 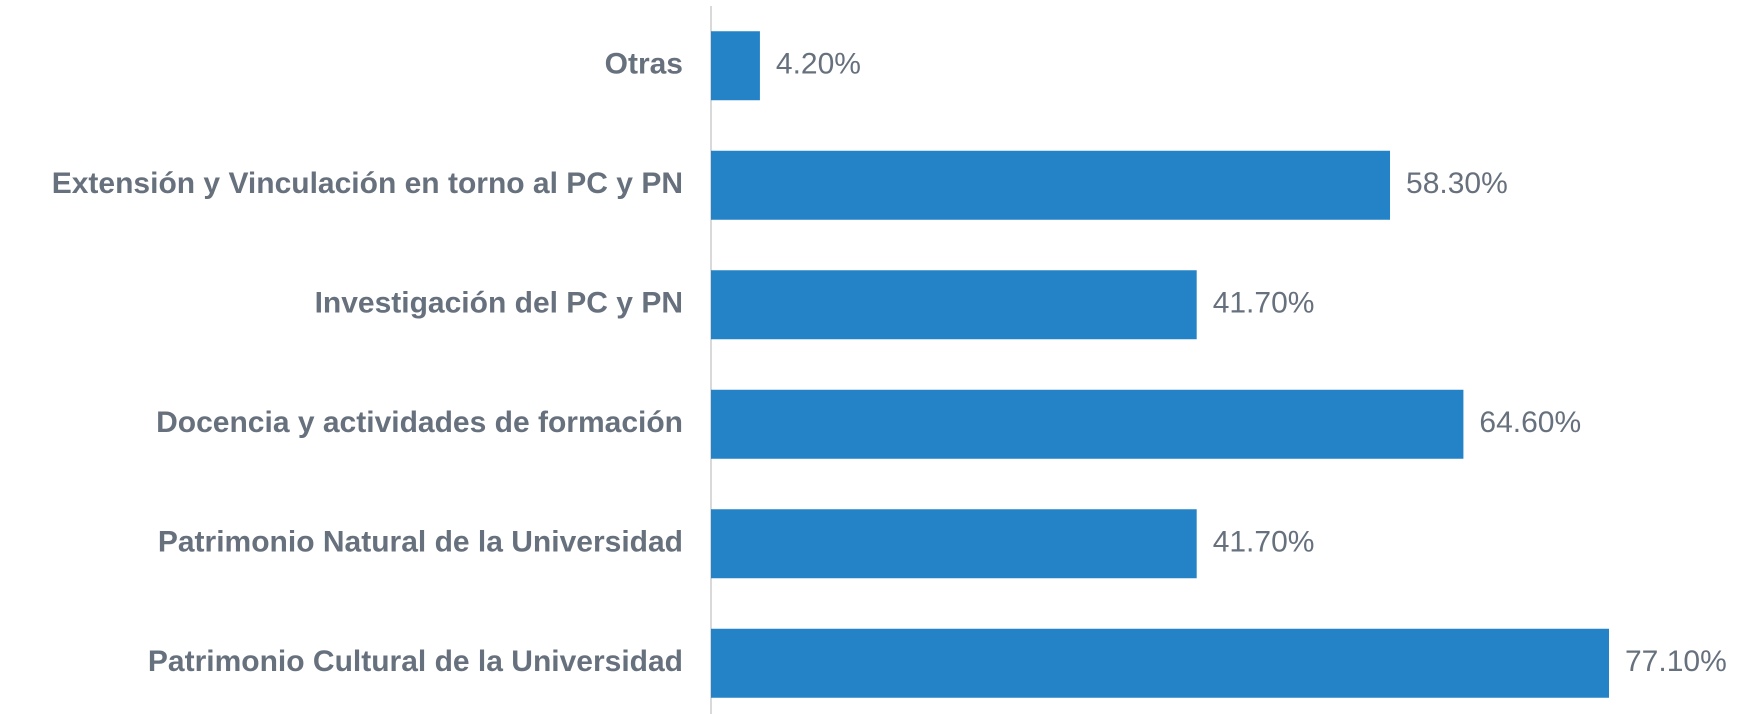 I want to click on category-label: Docencia y actividades de formación, so click(x=419, y=422).